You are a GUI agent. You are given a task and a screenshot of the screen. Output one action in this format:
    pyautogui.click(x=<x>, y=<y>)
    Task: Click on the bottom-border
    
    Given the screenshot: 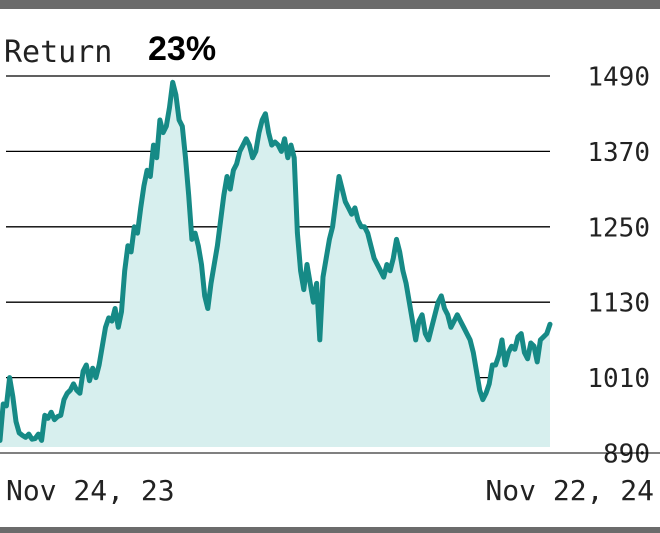 What is the action you would take?
    pyautogui.click(x=330, y=530)
    